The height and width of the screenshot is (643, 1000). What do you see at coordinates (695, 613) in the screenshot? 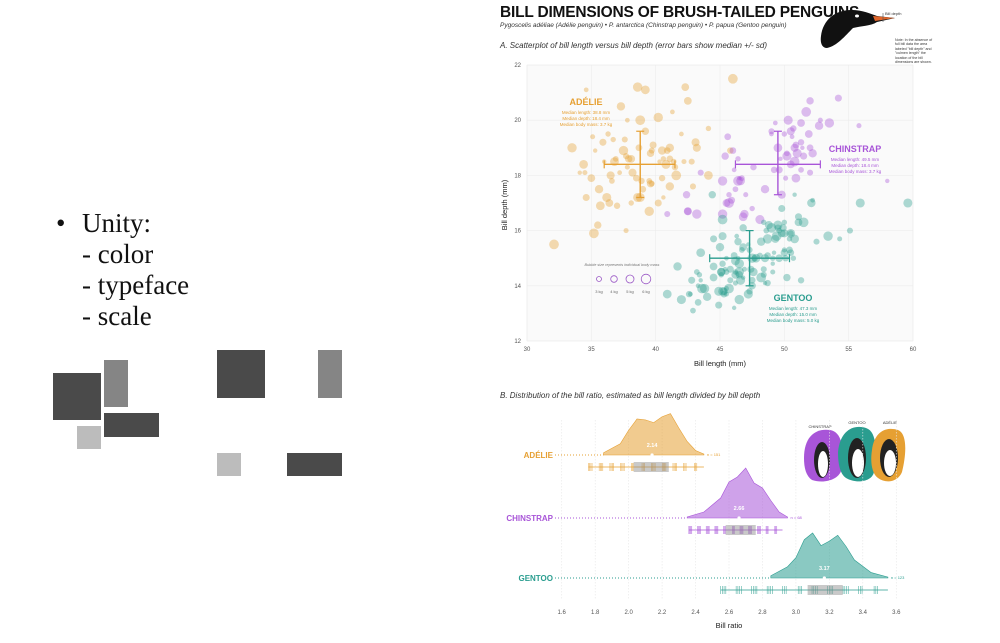
I see `ridge-x-tick-2.4: 2.4` at bounding box center [695, 613].